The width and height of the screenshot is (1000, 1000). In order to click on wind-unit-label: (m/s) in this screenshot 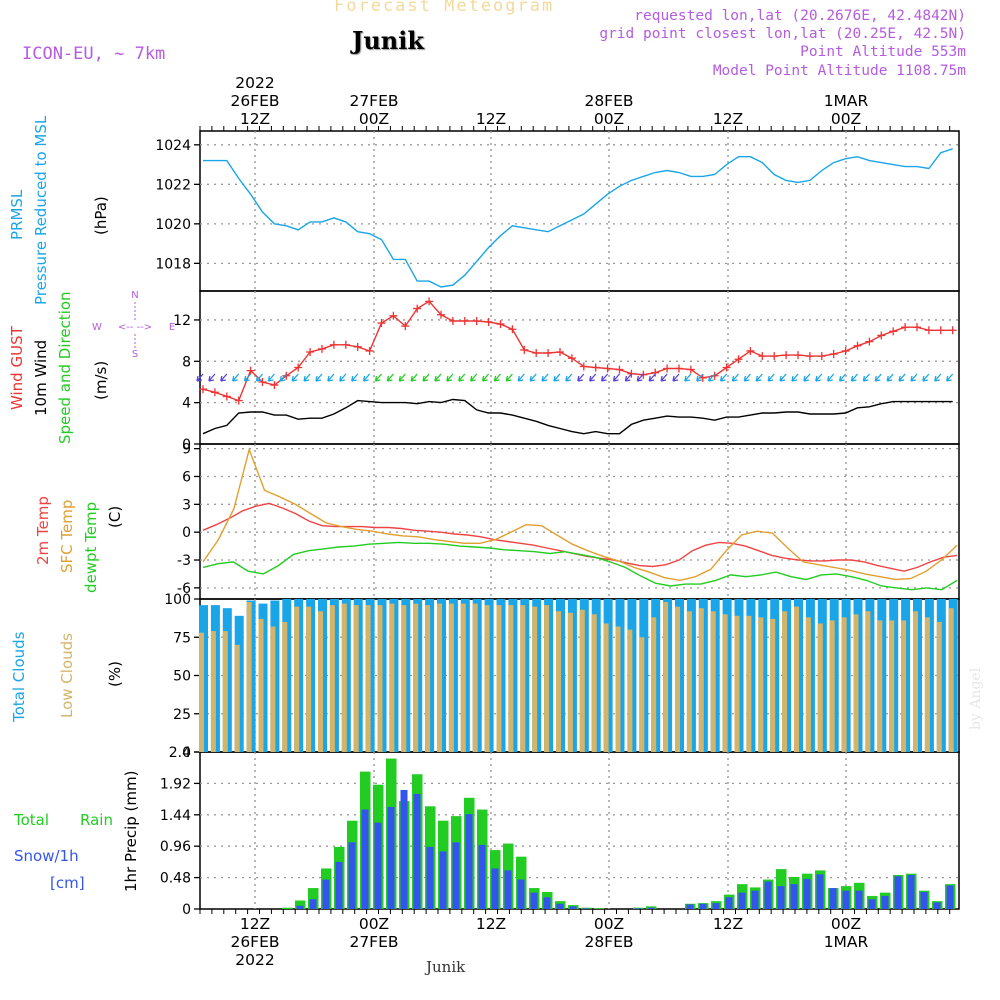, I will do `click(101, 380)`.